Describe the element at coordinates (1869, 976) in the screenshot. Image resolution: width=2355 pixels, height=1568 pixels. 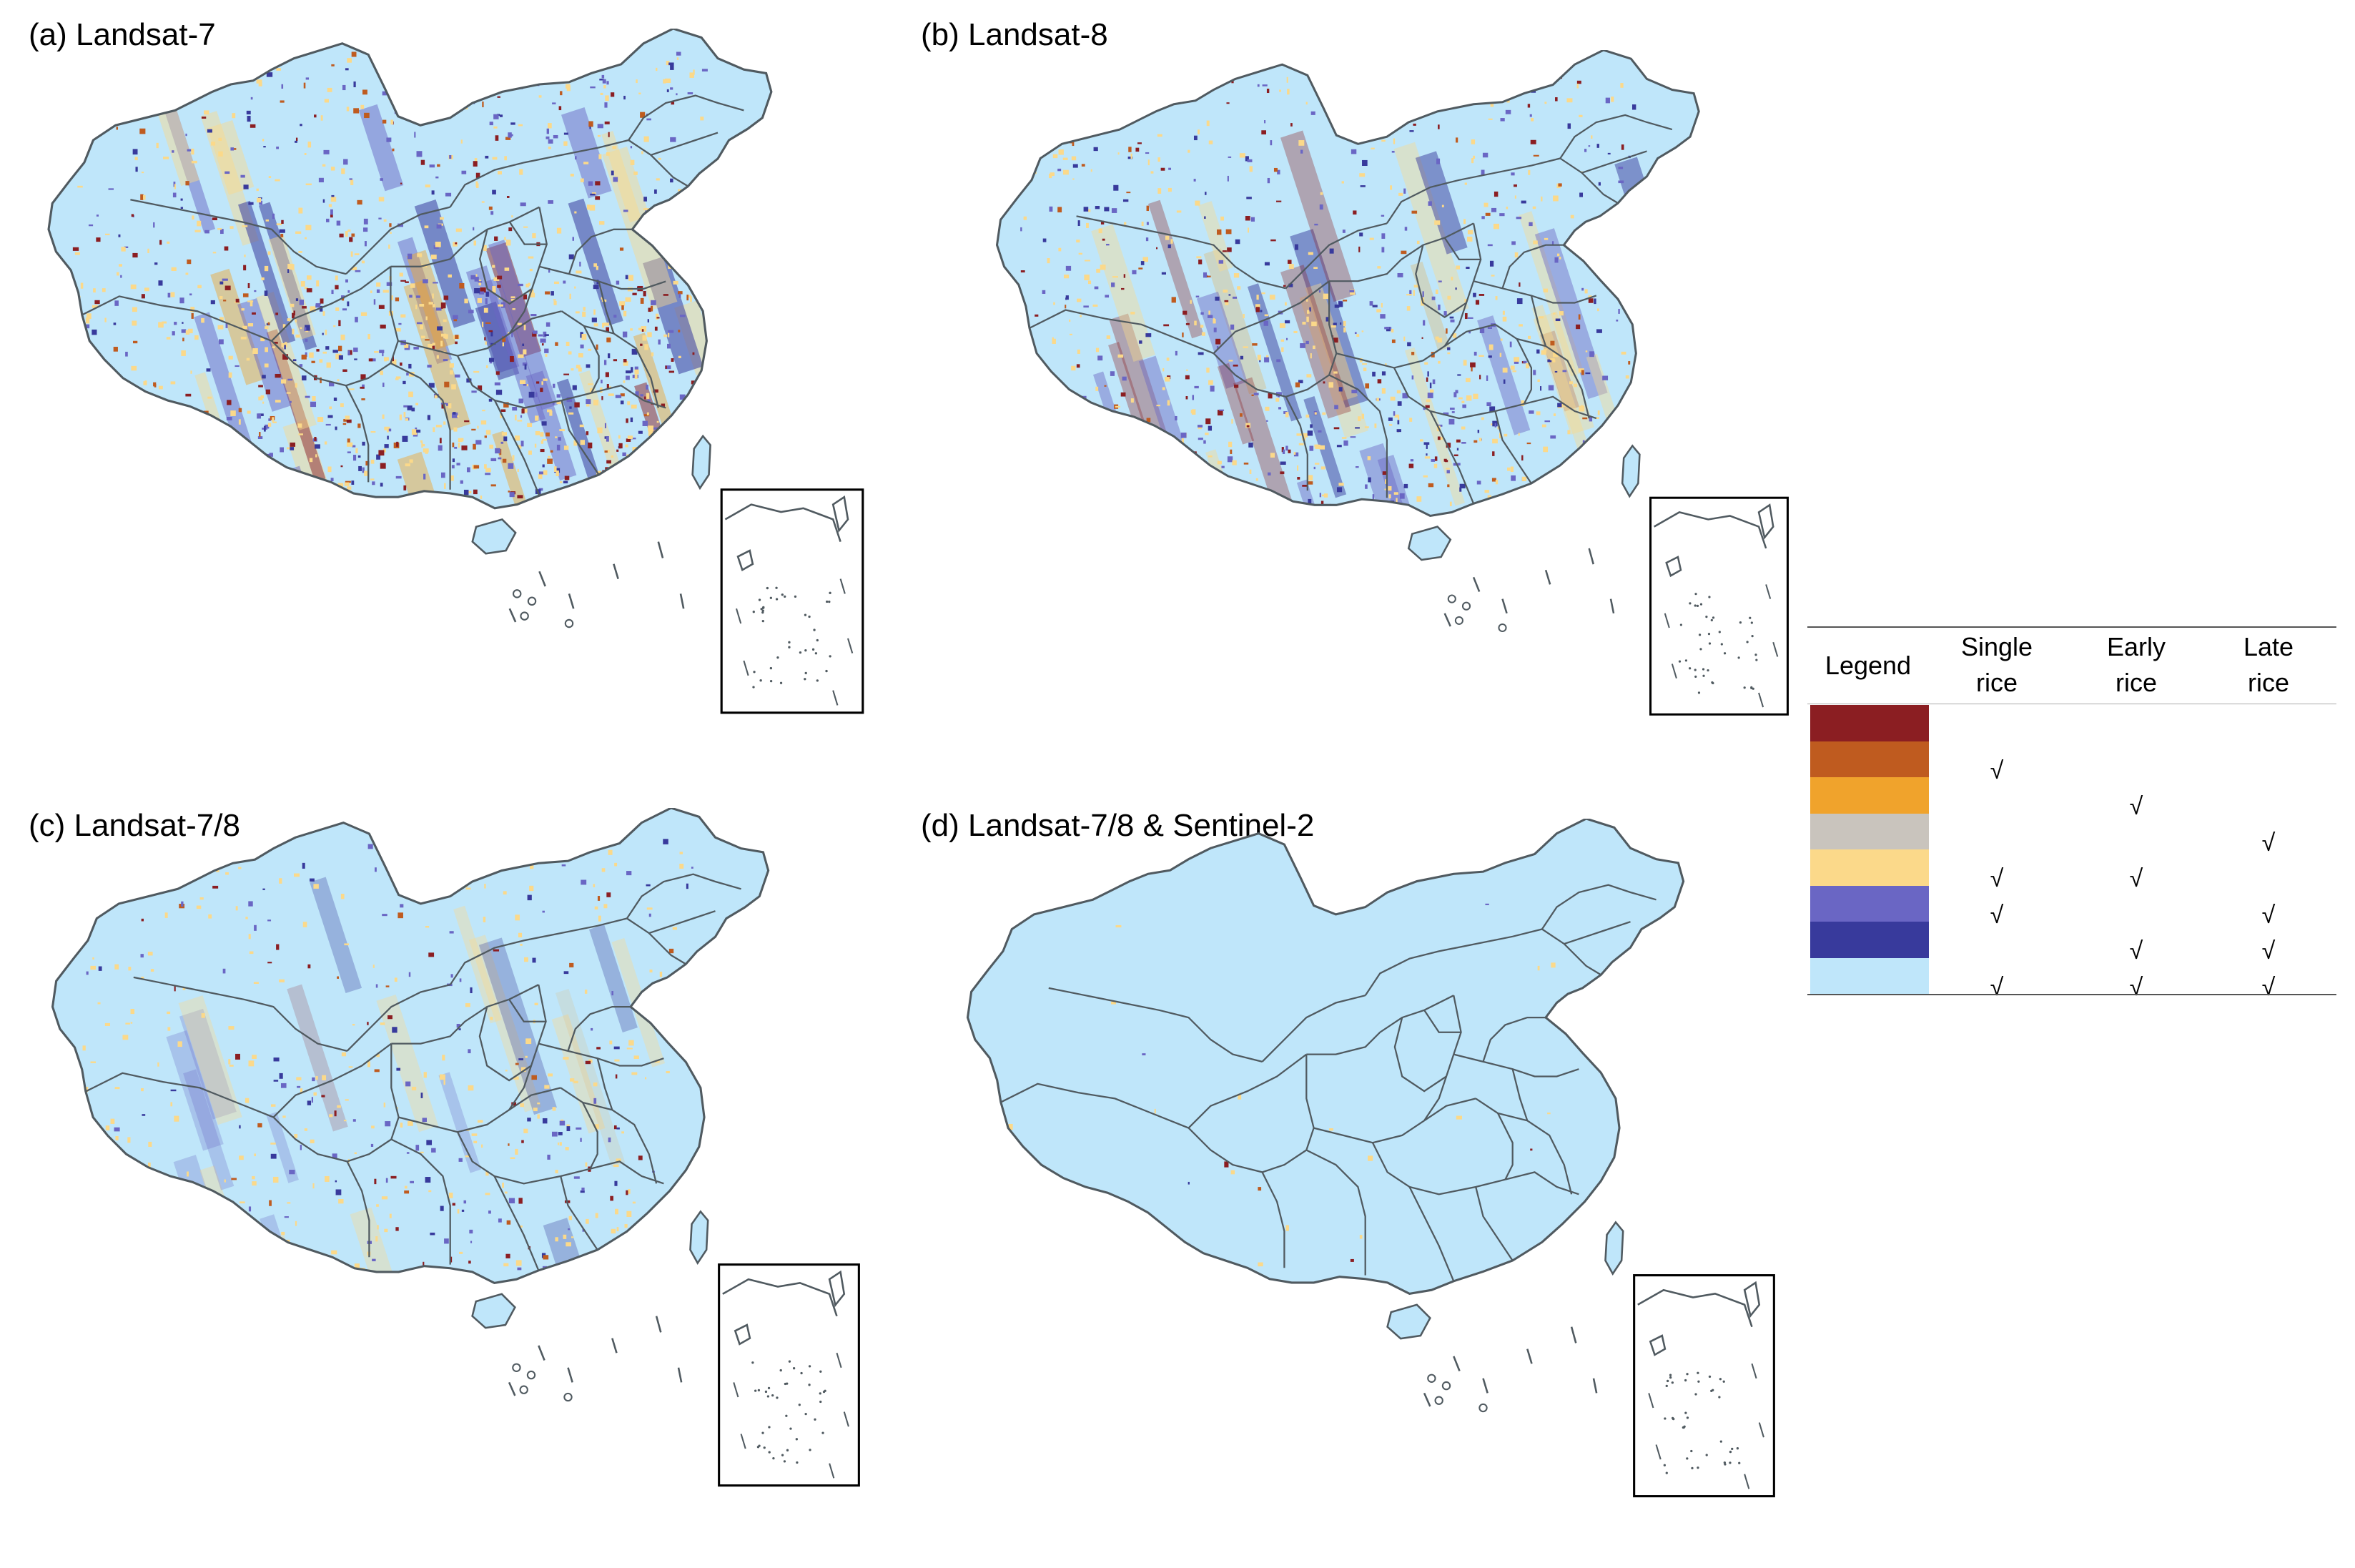
I see `legend-swatch` at that location.